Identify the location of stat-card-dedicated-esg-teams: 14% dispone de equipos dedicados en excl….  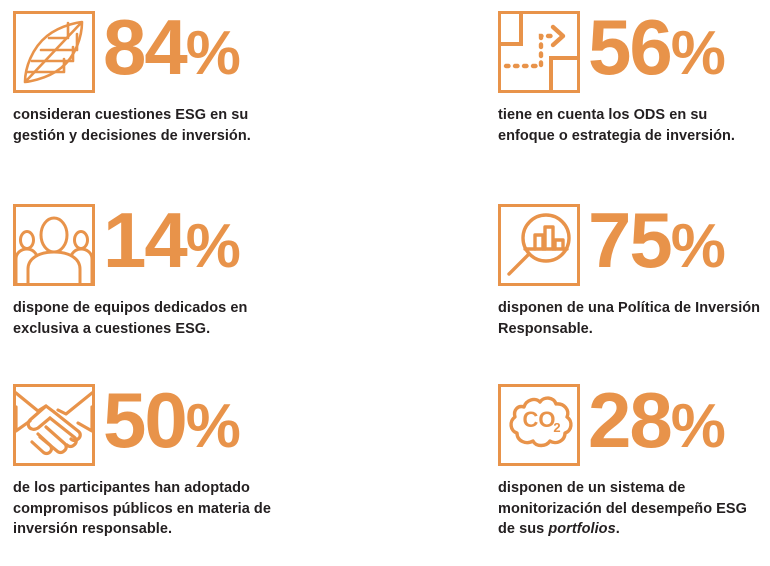
(178, 270).